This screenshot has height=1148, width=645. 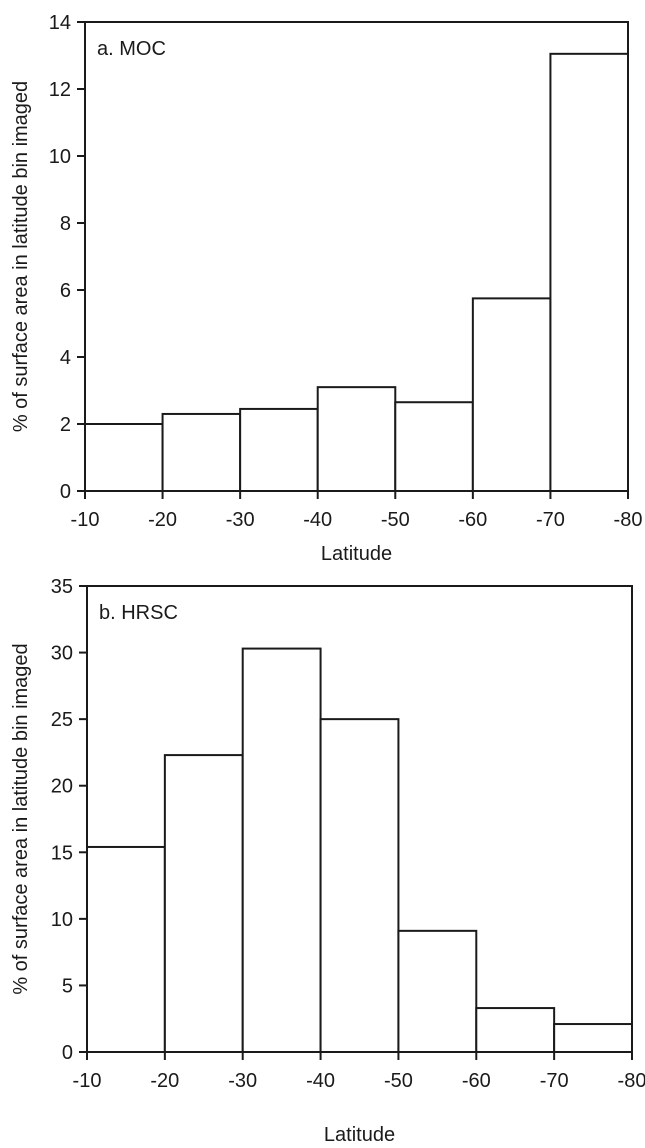 I want to click on y-tick-label: 4, so click(x=65, y=358).